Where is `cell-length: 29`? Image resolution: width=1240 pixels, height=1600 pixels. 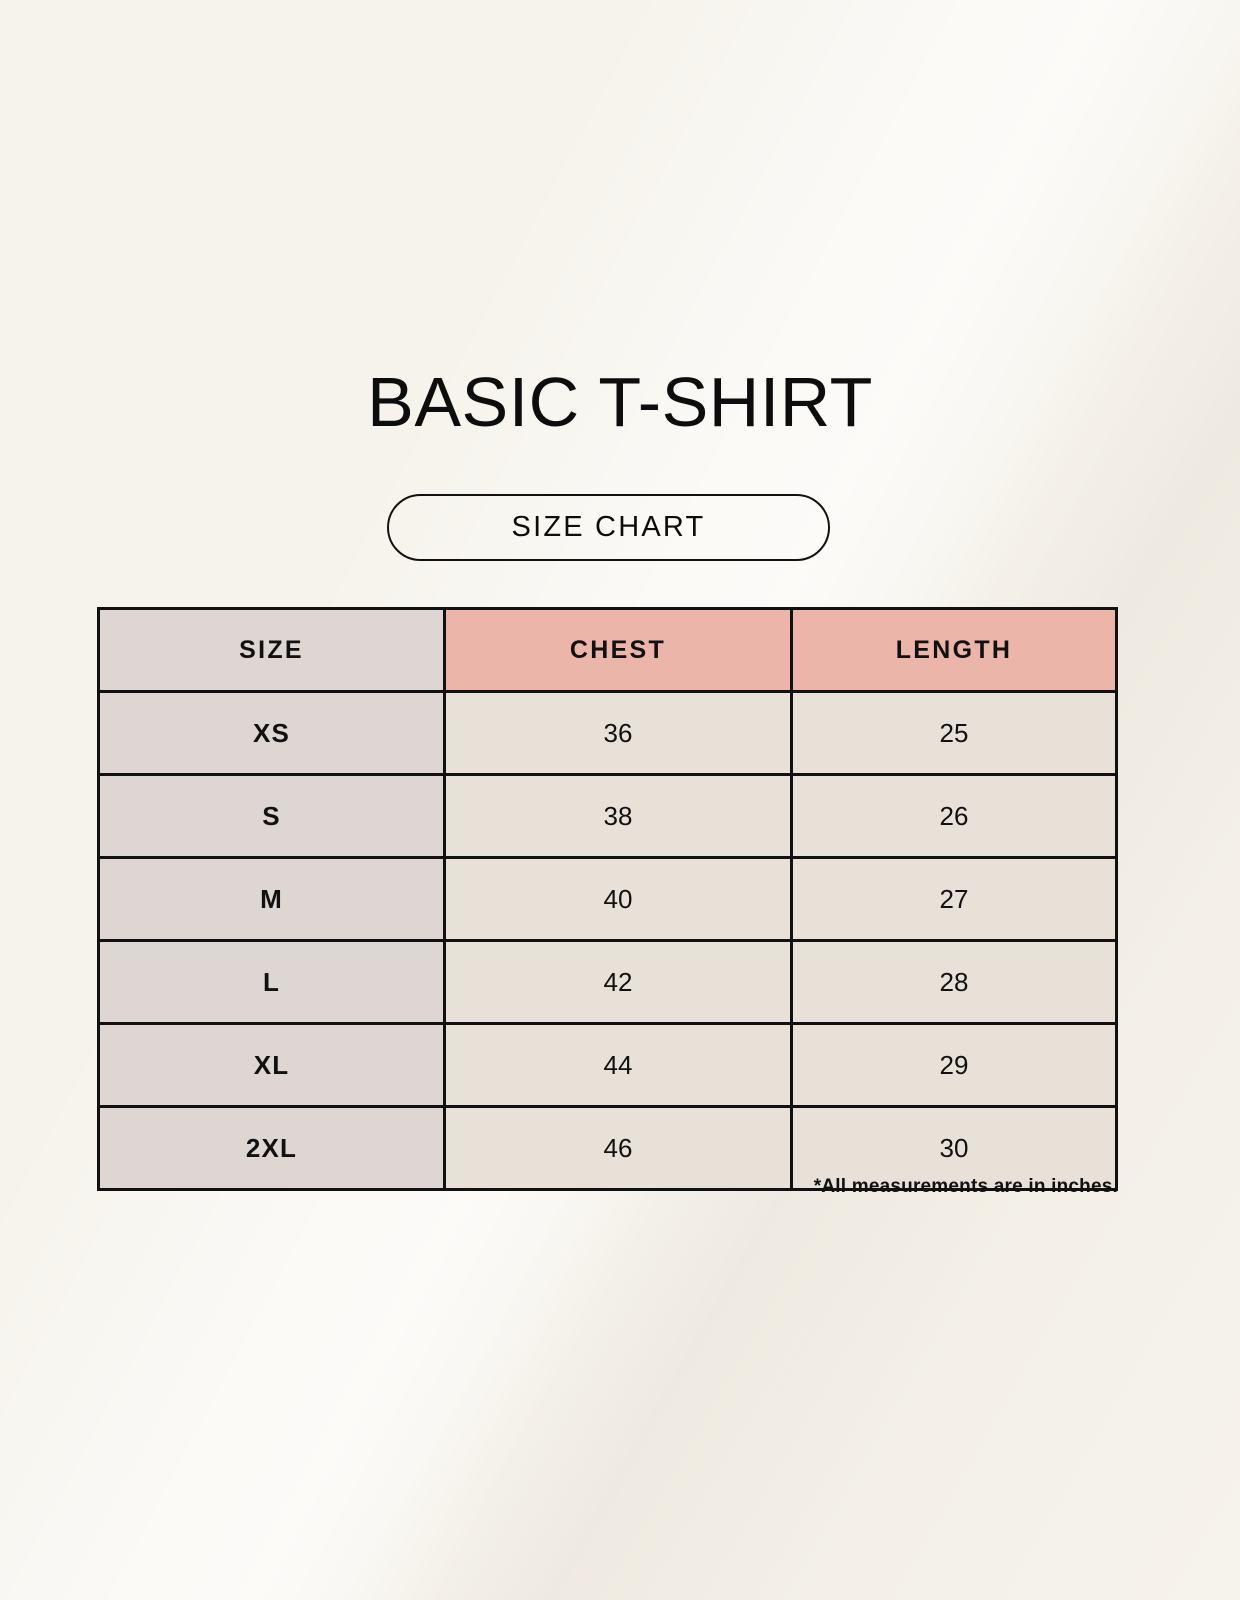 cell-length: 29 is located at coordinates (954, 1065).